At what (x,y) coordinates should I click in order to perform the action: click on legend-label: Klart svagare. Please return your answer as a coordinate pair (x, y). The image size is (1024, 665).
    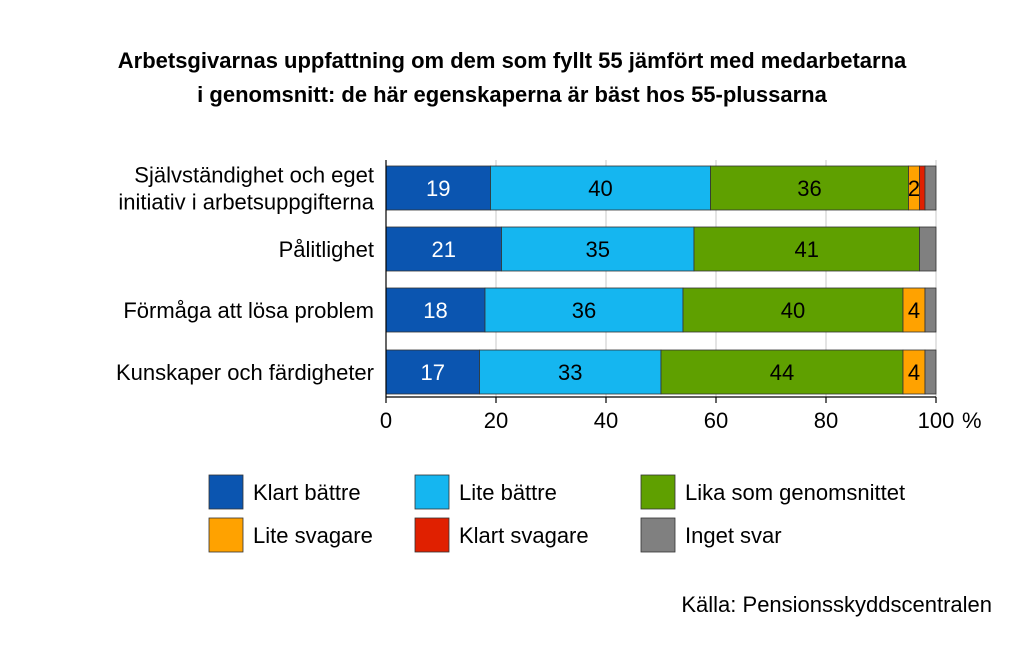
    Looking at the image, I should click on (524, 535).